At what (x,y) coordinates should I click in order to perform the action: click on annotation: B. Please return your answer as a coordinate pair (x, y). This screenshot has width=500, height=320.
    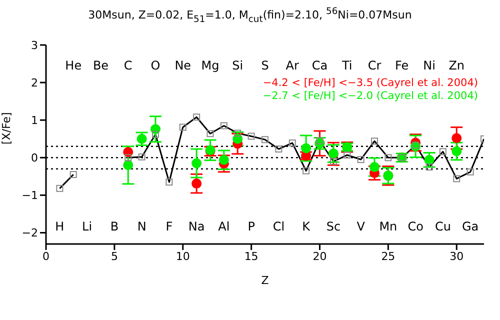
    Looking at the image, I should click on (114, 226).